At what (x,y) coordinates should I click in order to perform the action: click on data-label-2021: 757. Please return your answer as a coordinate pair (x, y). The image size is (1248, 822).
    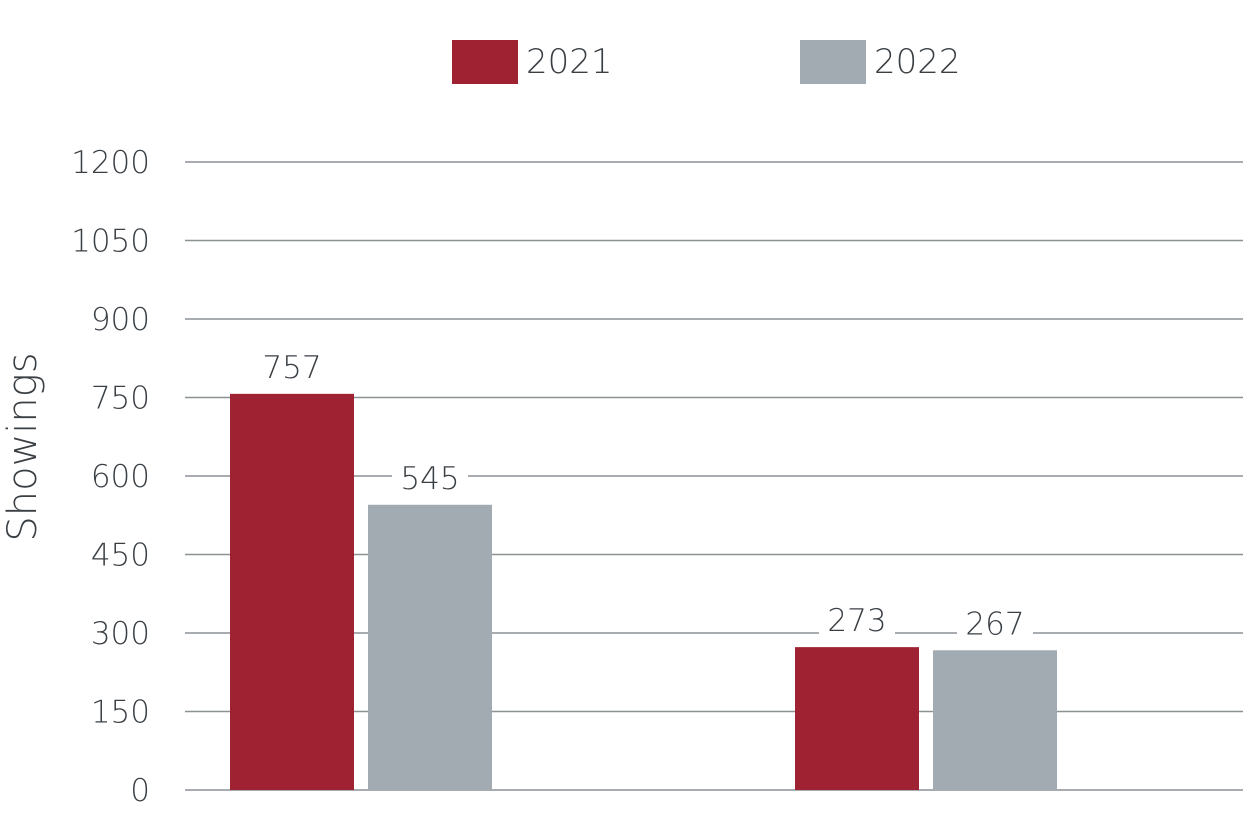
    Looking at the image, I should click on (291, 368).